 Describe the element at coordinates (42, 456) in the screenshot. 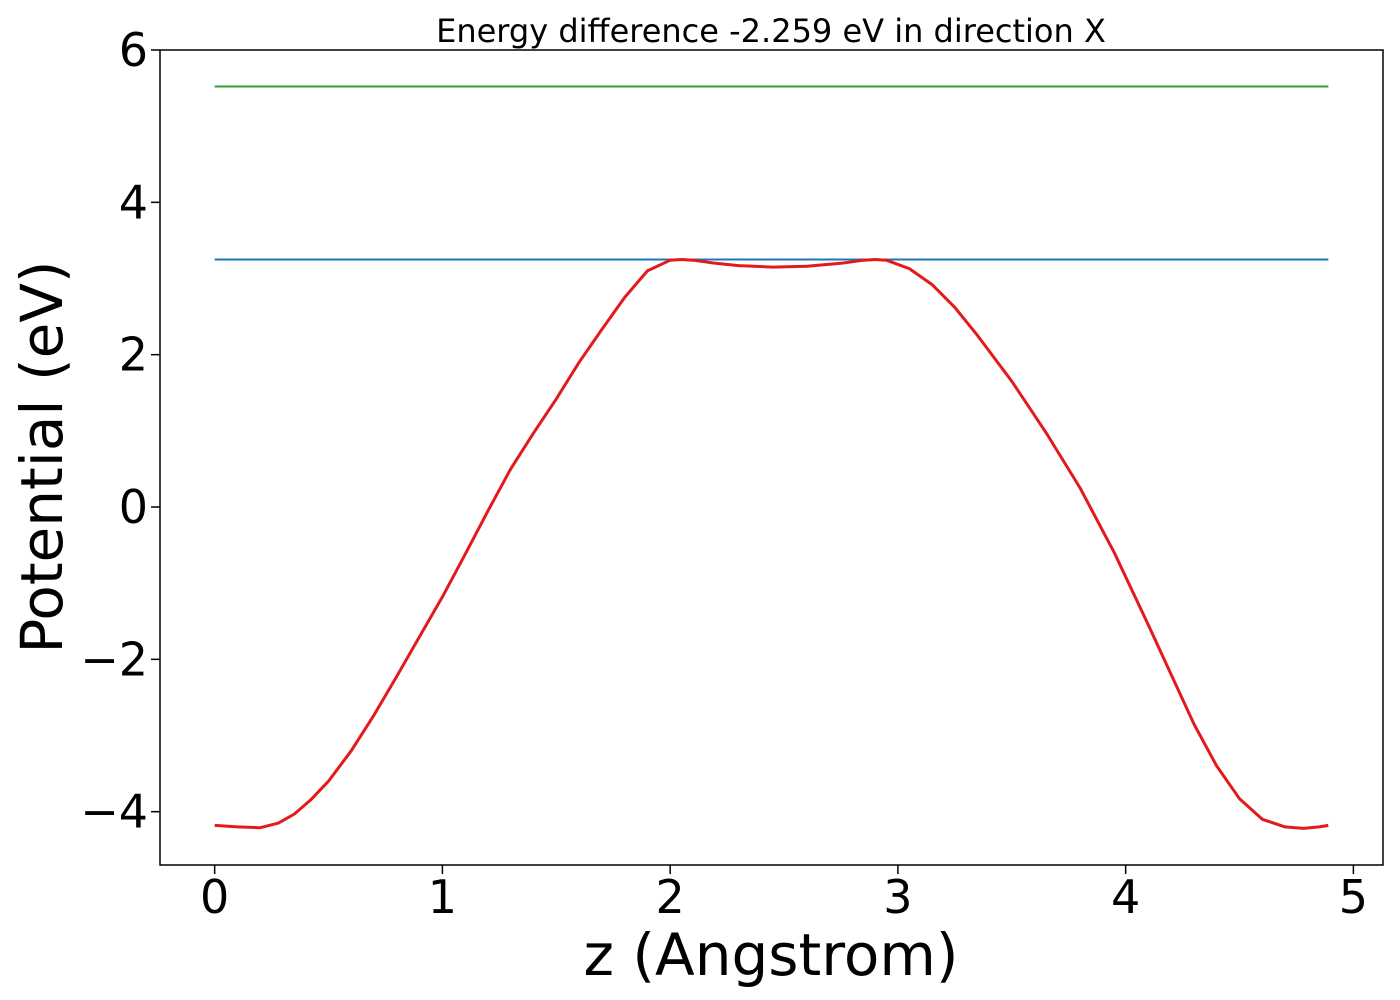

I see `y-axis-label: Potential (eV)` at that location.